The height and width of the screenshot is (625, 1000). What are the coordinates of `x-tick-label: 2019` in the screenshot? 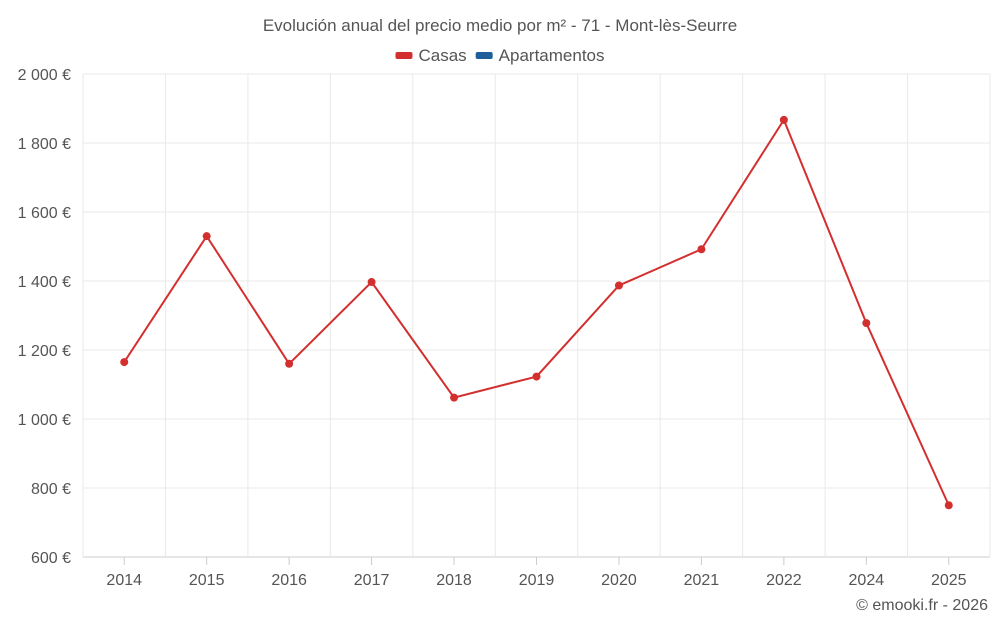 It's located at (537, 580).